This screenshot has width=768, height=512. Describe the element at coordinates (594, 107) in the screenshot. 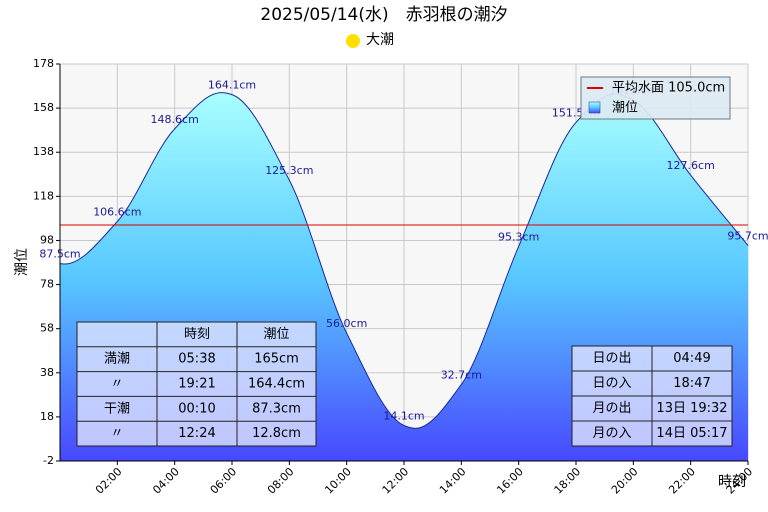

I see `legend-tide-icon` at that location.